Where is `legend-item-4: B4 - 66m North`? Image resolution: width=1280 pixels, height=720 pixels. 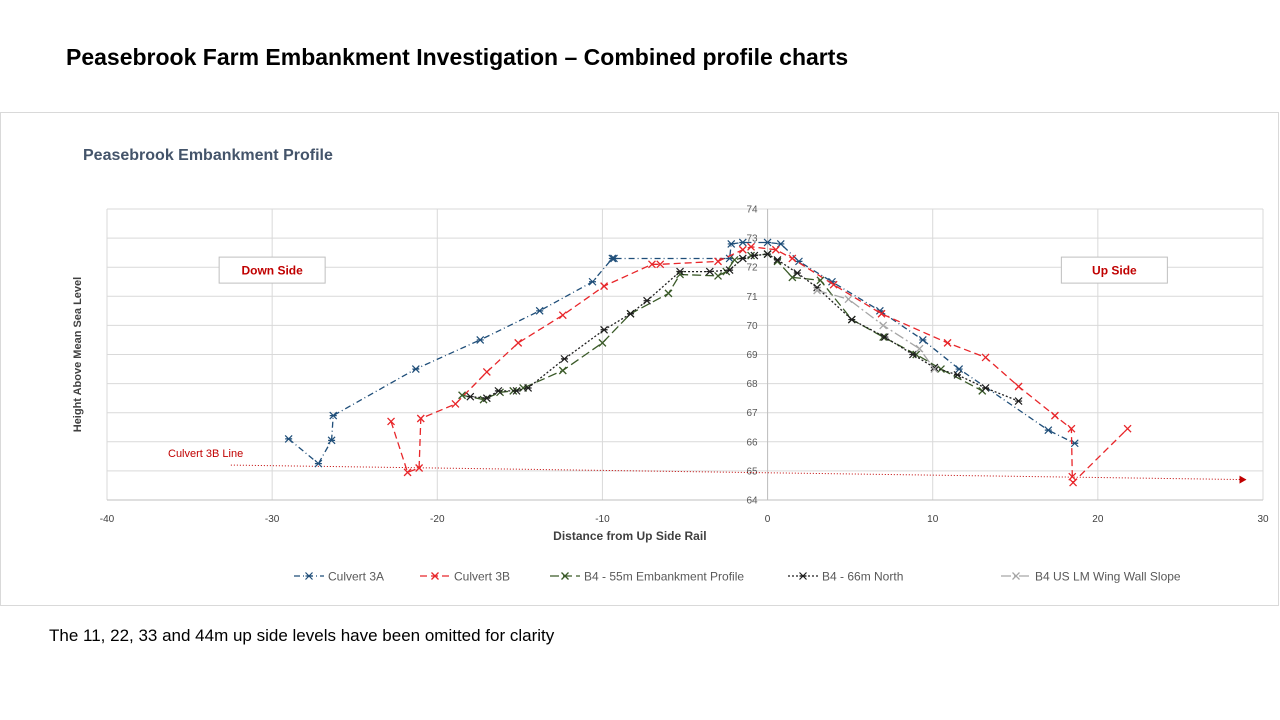 legend-item-4: B4 - 66m North is located at coordinates (845, 577).